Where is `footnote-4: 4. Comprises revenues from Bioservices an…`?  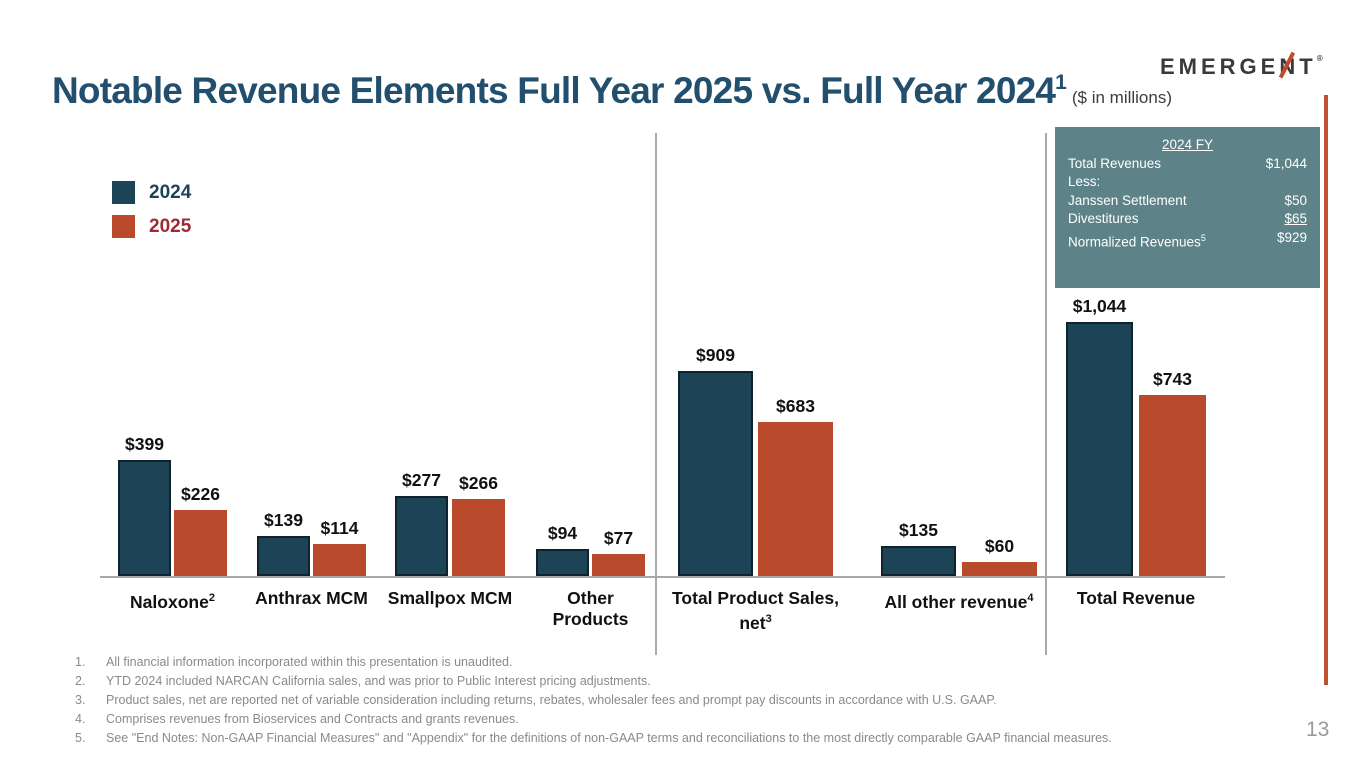
footnote-4: 4. Comprises revenues from Bioservices an… is located at coordinates (297, 719).